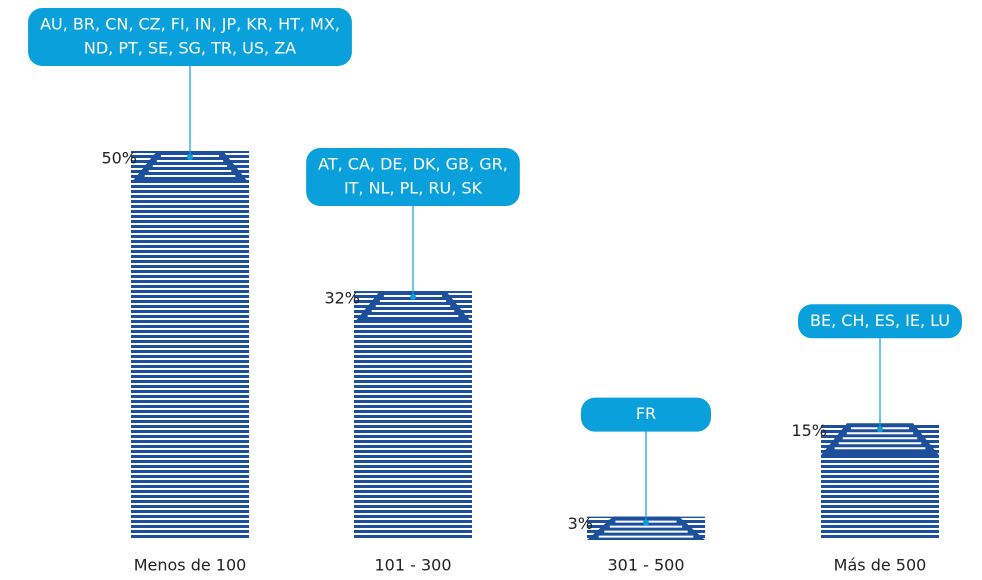  I want to click on annotation-text: AT, CA, DE, DK, GB, GR,, so click(413, 164).